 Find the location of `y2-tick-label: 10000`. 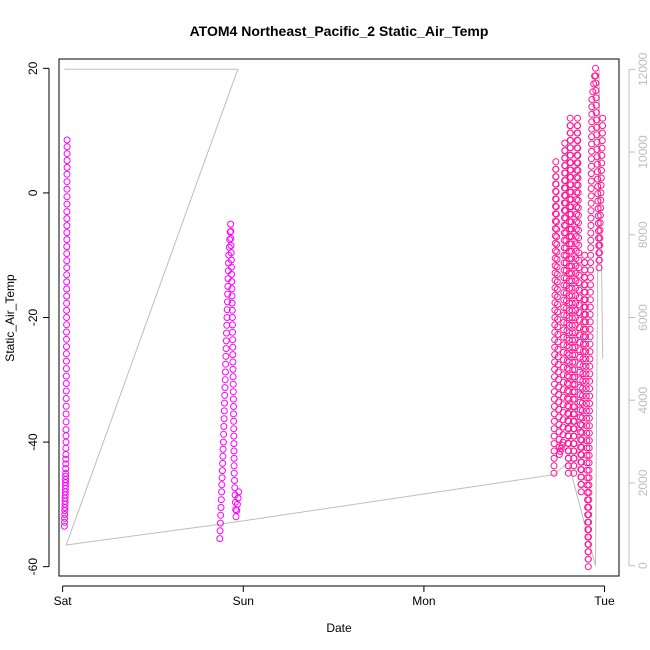

y2-tick-label: 10000 is located at coordinates (643, 152).